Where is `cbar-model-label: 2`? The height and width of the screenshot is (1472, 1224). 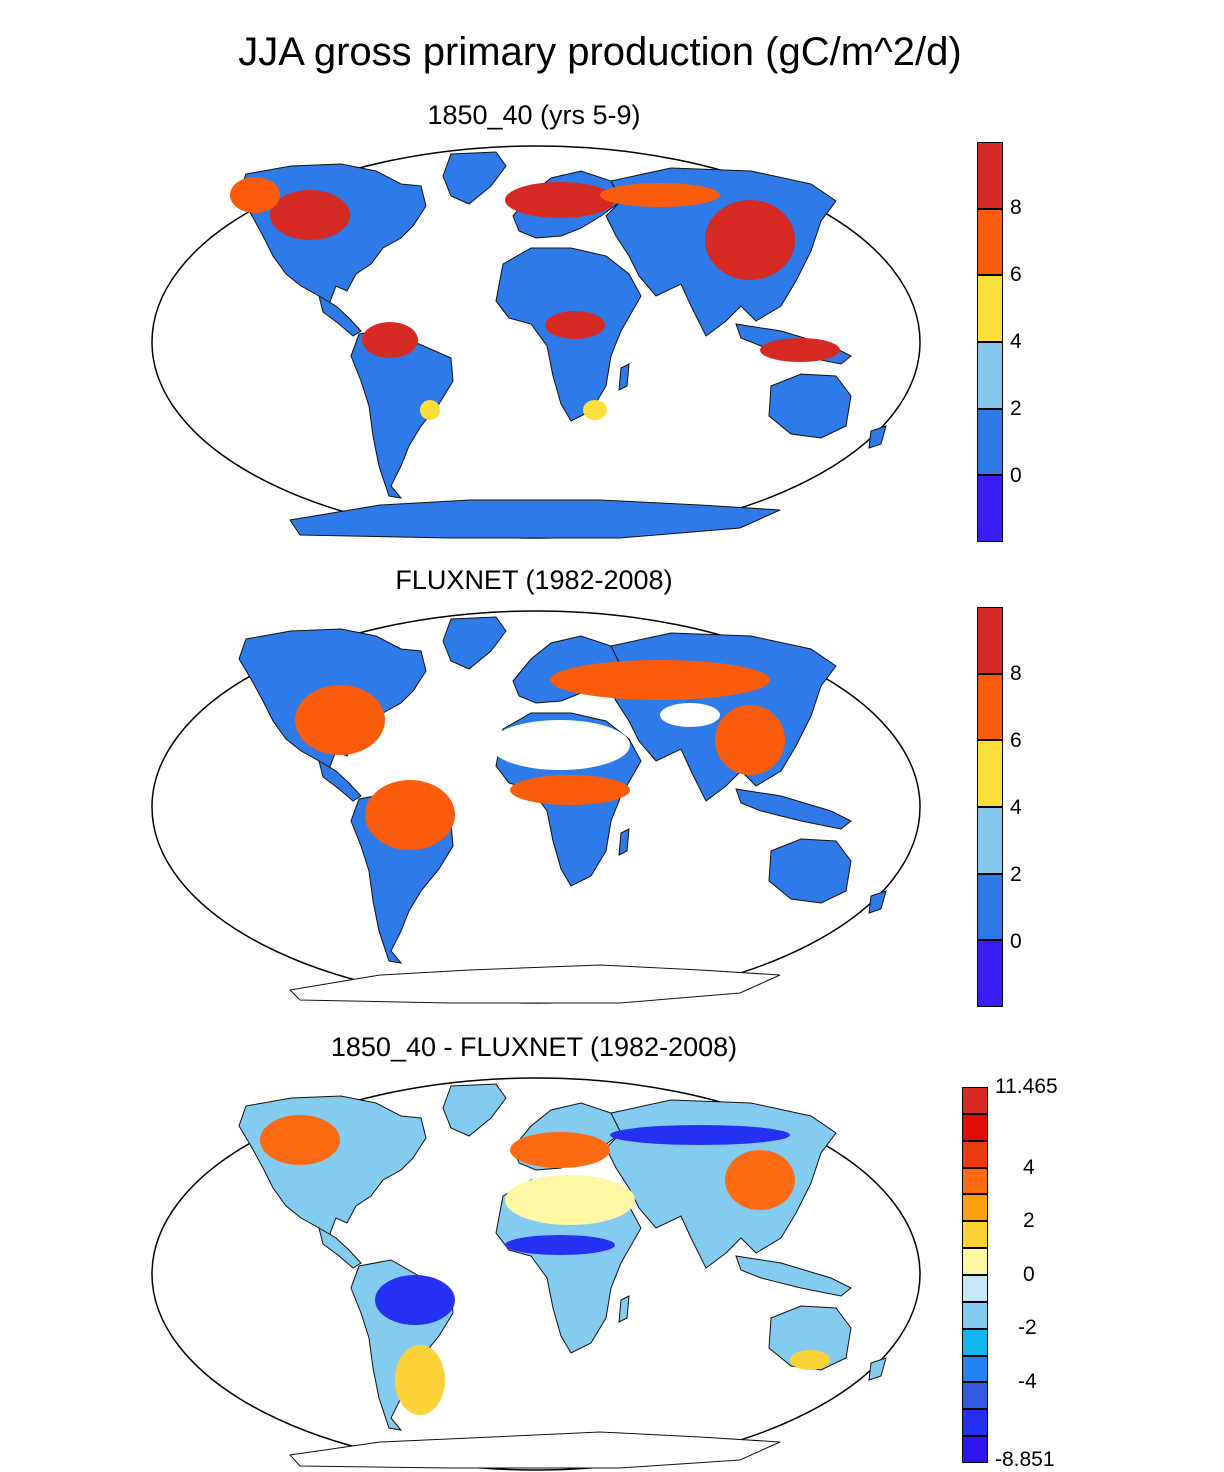 cbar-model-label: 2 is located at coordinates (1016, 408).